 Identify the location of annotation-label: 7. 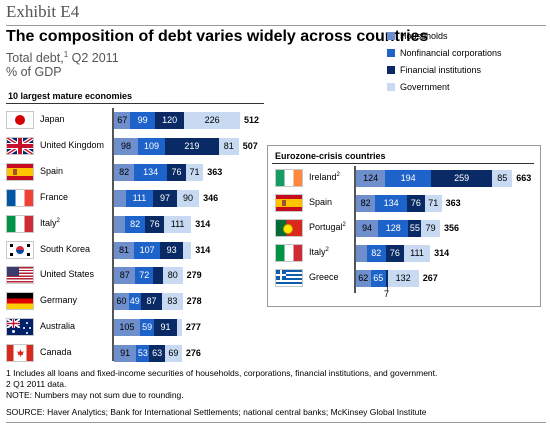
(386, 294).